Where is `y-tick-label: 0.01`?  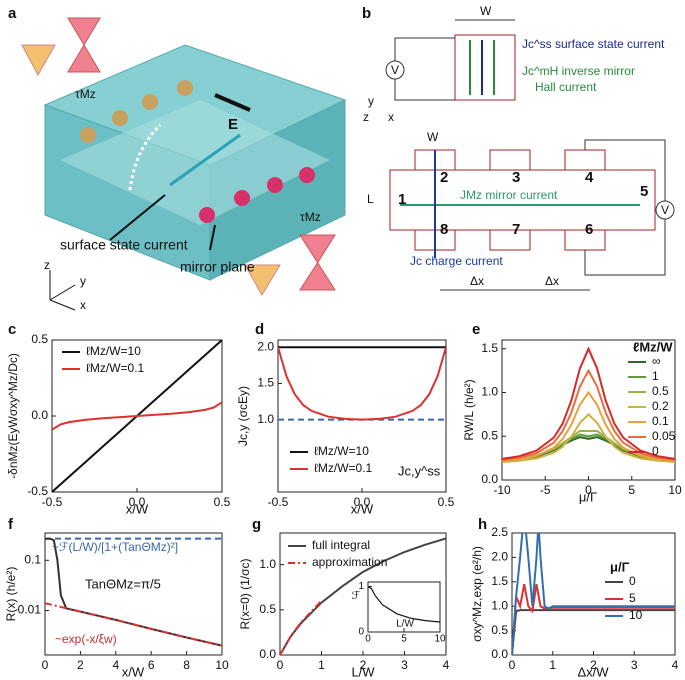 y-tick-label: 0.01 is located at coordinates (30, 610).